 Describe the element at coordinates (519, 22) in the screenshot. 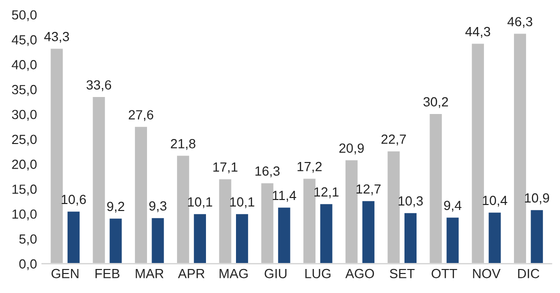

I see `text: 46,3` at that location.